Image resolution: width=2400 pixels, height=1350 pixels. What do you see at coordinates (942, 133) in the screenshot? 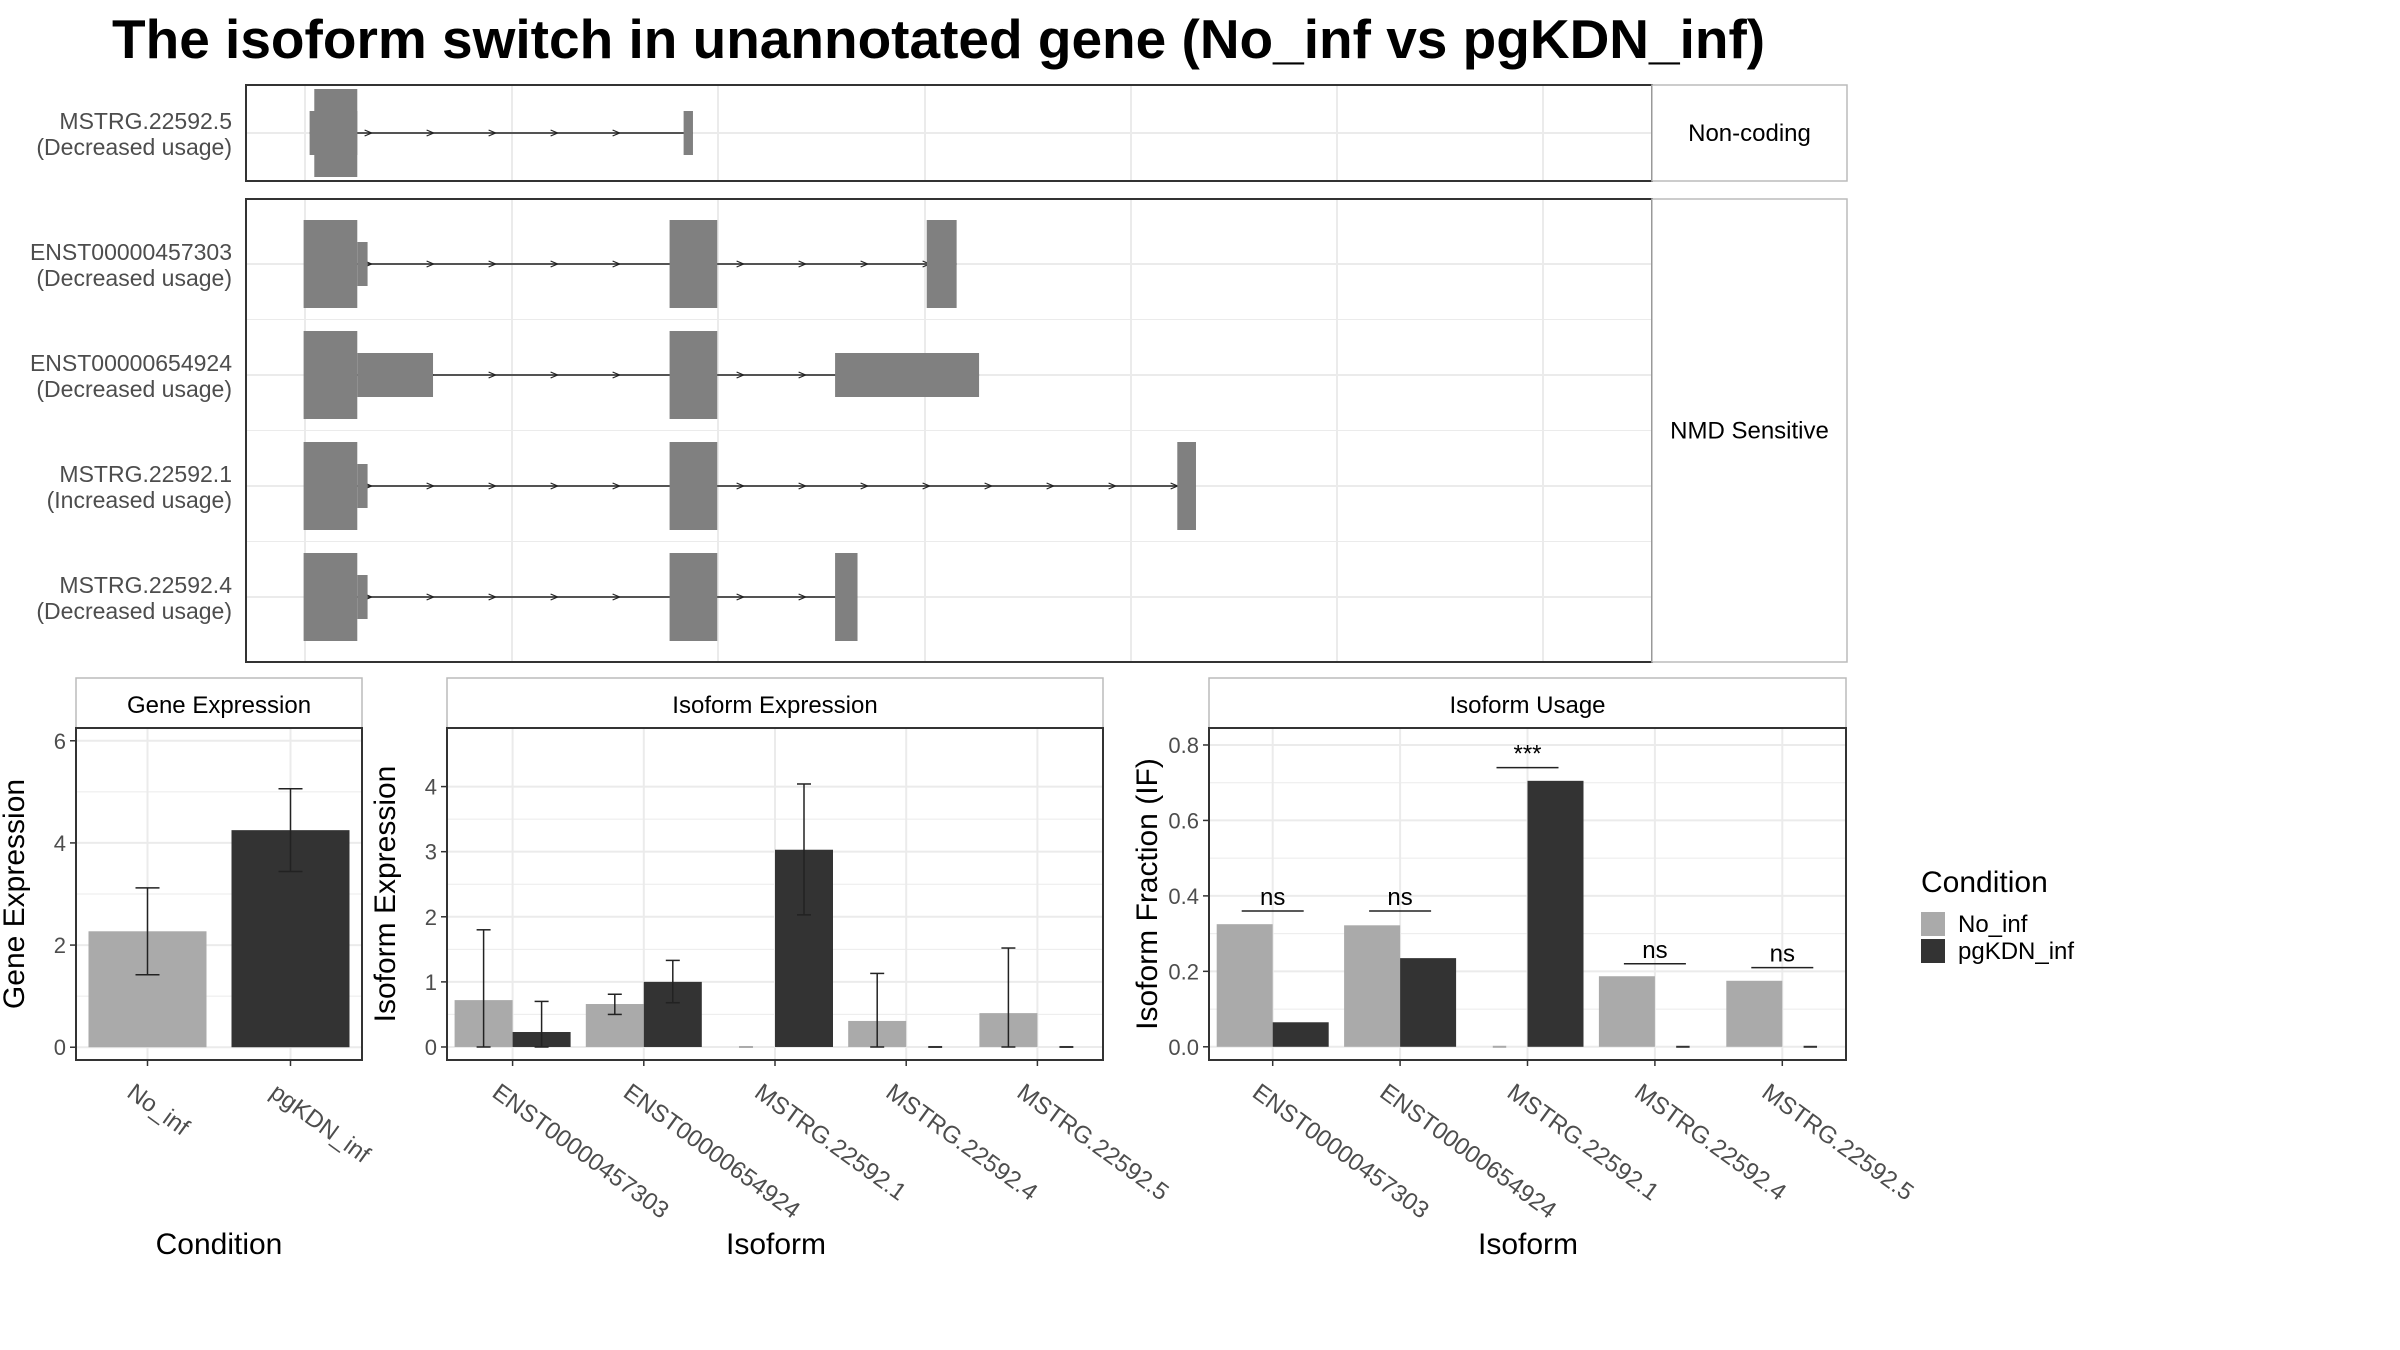
I see `structure-group-0: MSTRG.22592.5(Decreased usage) Non-coding` at bounding box center [942, 133].